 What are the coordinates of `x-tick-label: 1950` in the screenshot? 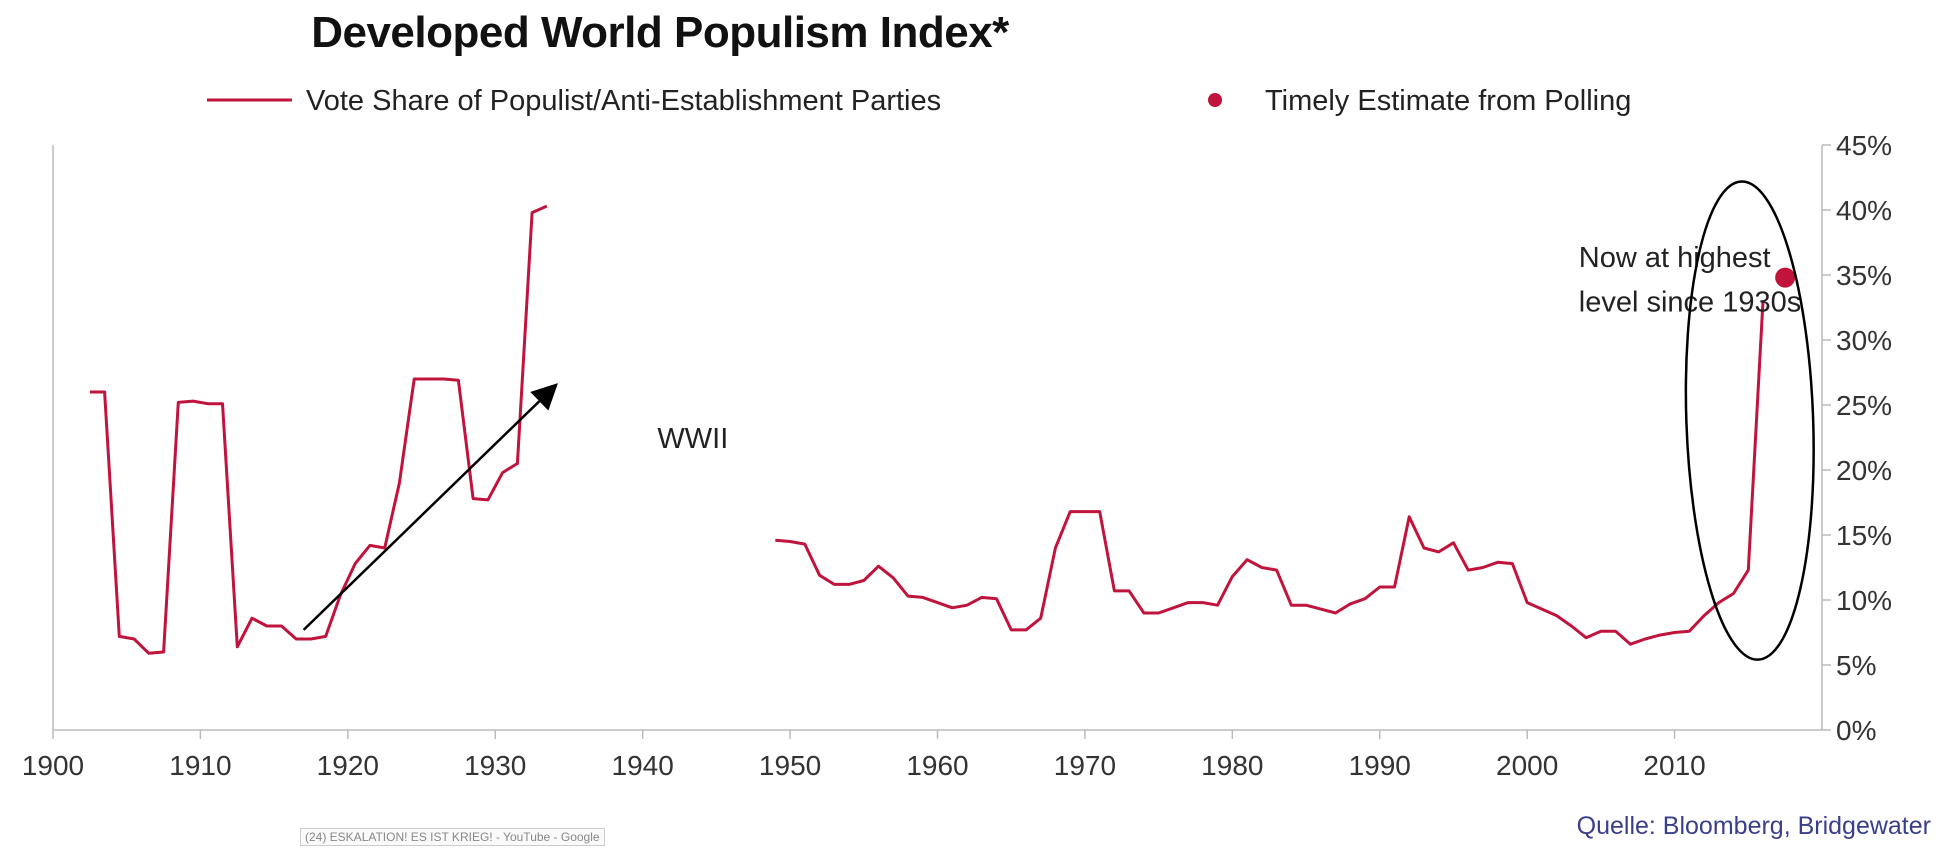 It's located at (790, 765).